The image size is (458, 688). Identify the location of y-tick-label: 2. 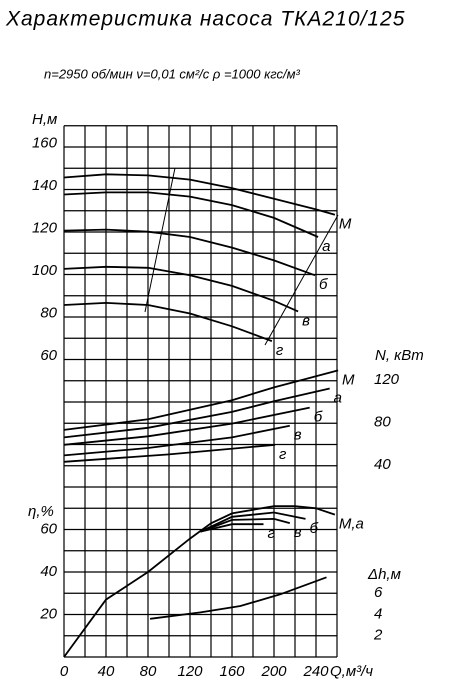
(378, 635).